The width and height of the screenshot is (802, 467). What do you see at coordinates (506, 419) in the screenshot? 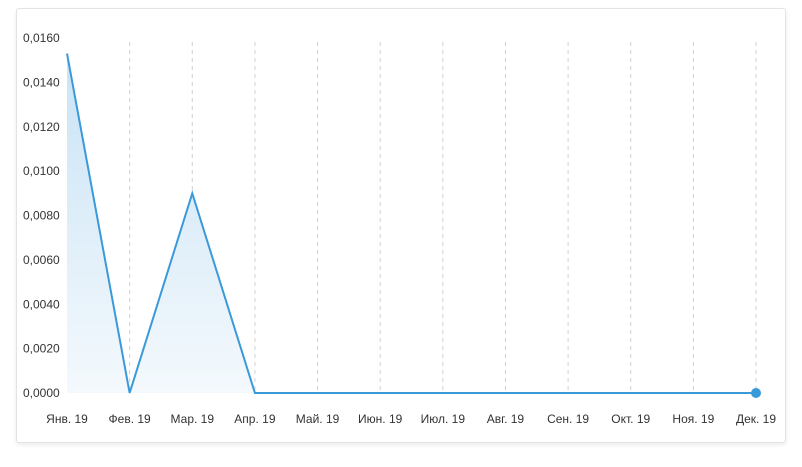
I see `x-tick-label: Авг. 19` at bounding box center [506, 419].